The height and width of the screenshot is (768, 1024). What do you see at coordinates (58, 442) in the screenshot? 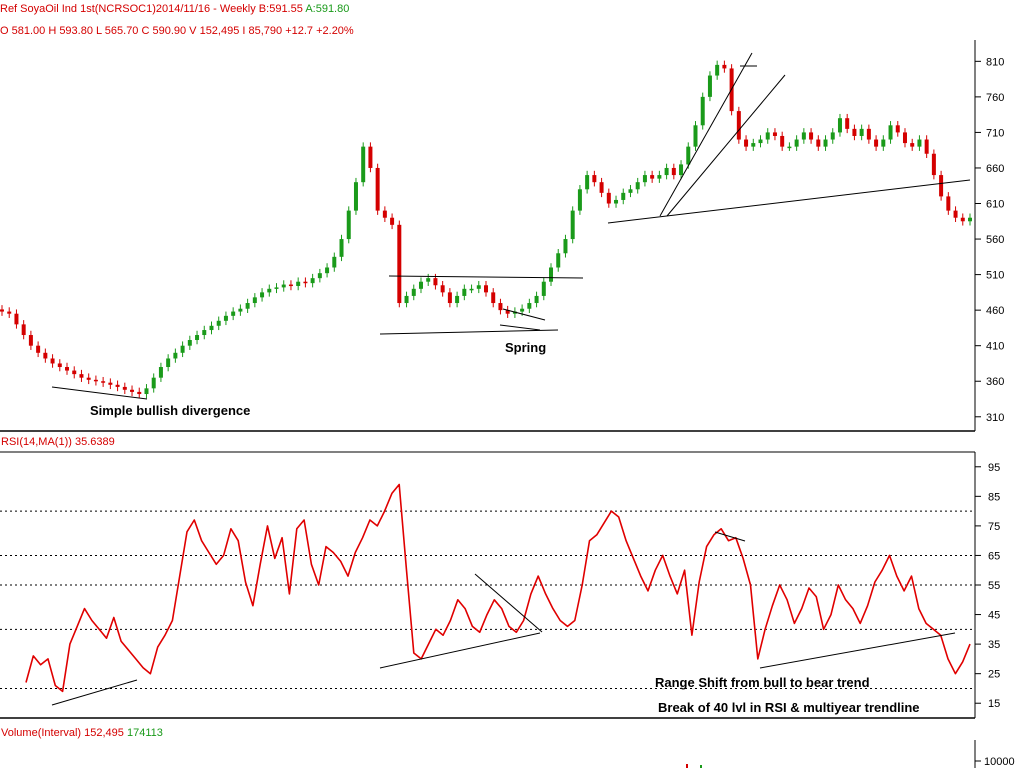
I see `rsi-panel-label: RSI(14,MA(1)) 35.6389` at bounding box center [58, 442].